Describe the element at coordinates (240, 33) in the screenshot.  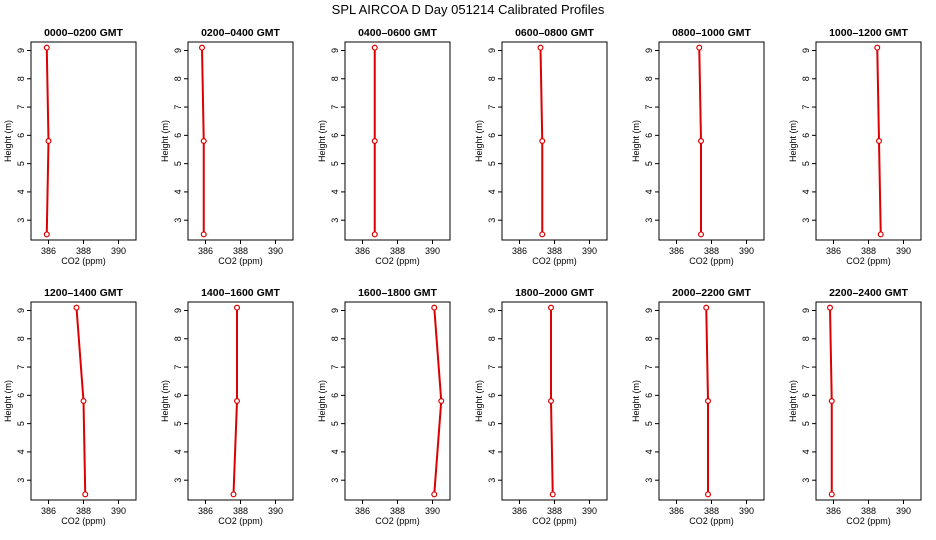
I see `panel-title: 0200–0400 GMT` at that location.